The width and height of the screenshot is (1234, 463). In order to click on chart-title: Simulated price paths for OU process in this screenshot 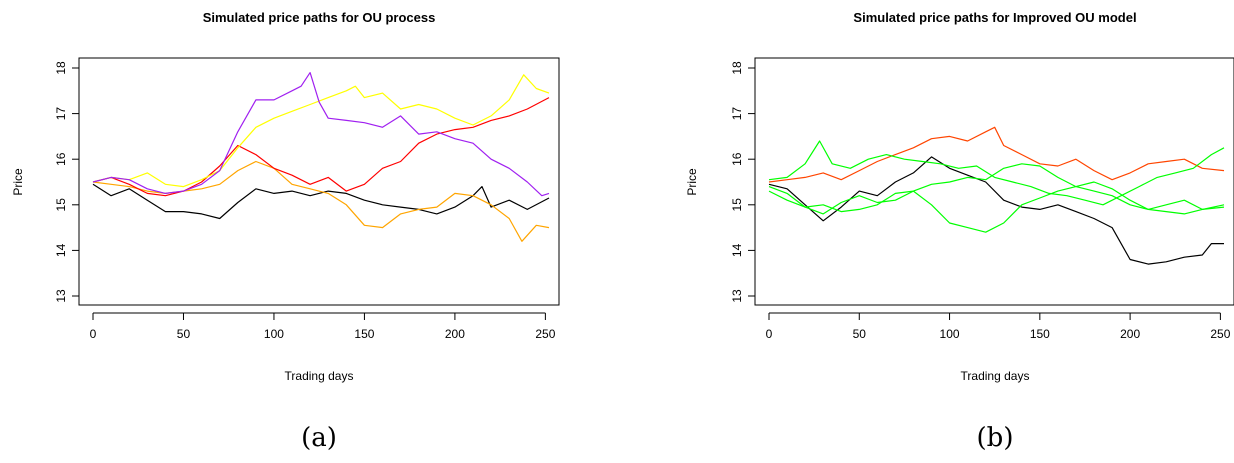, I will do `click(319, 17)`.